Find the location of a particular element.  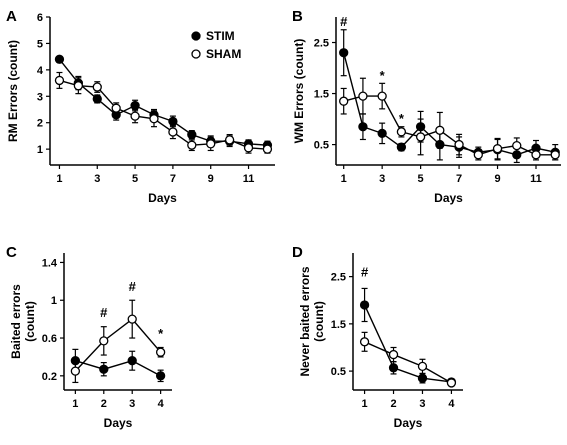

y-tick-label: 6 is located at coordinates (40, 18).